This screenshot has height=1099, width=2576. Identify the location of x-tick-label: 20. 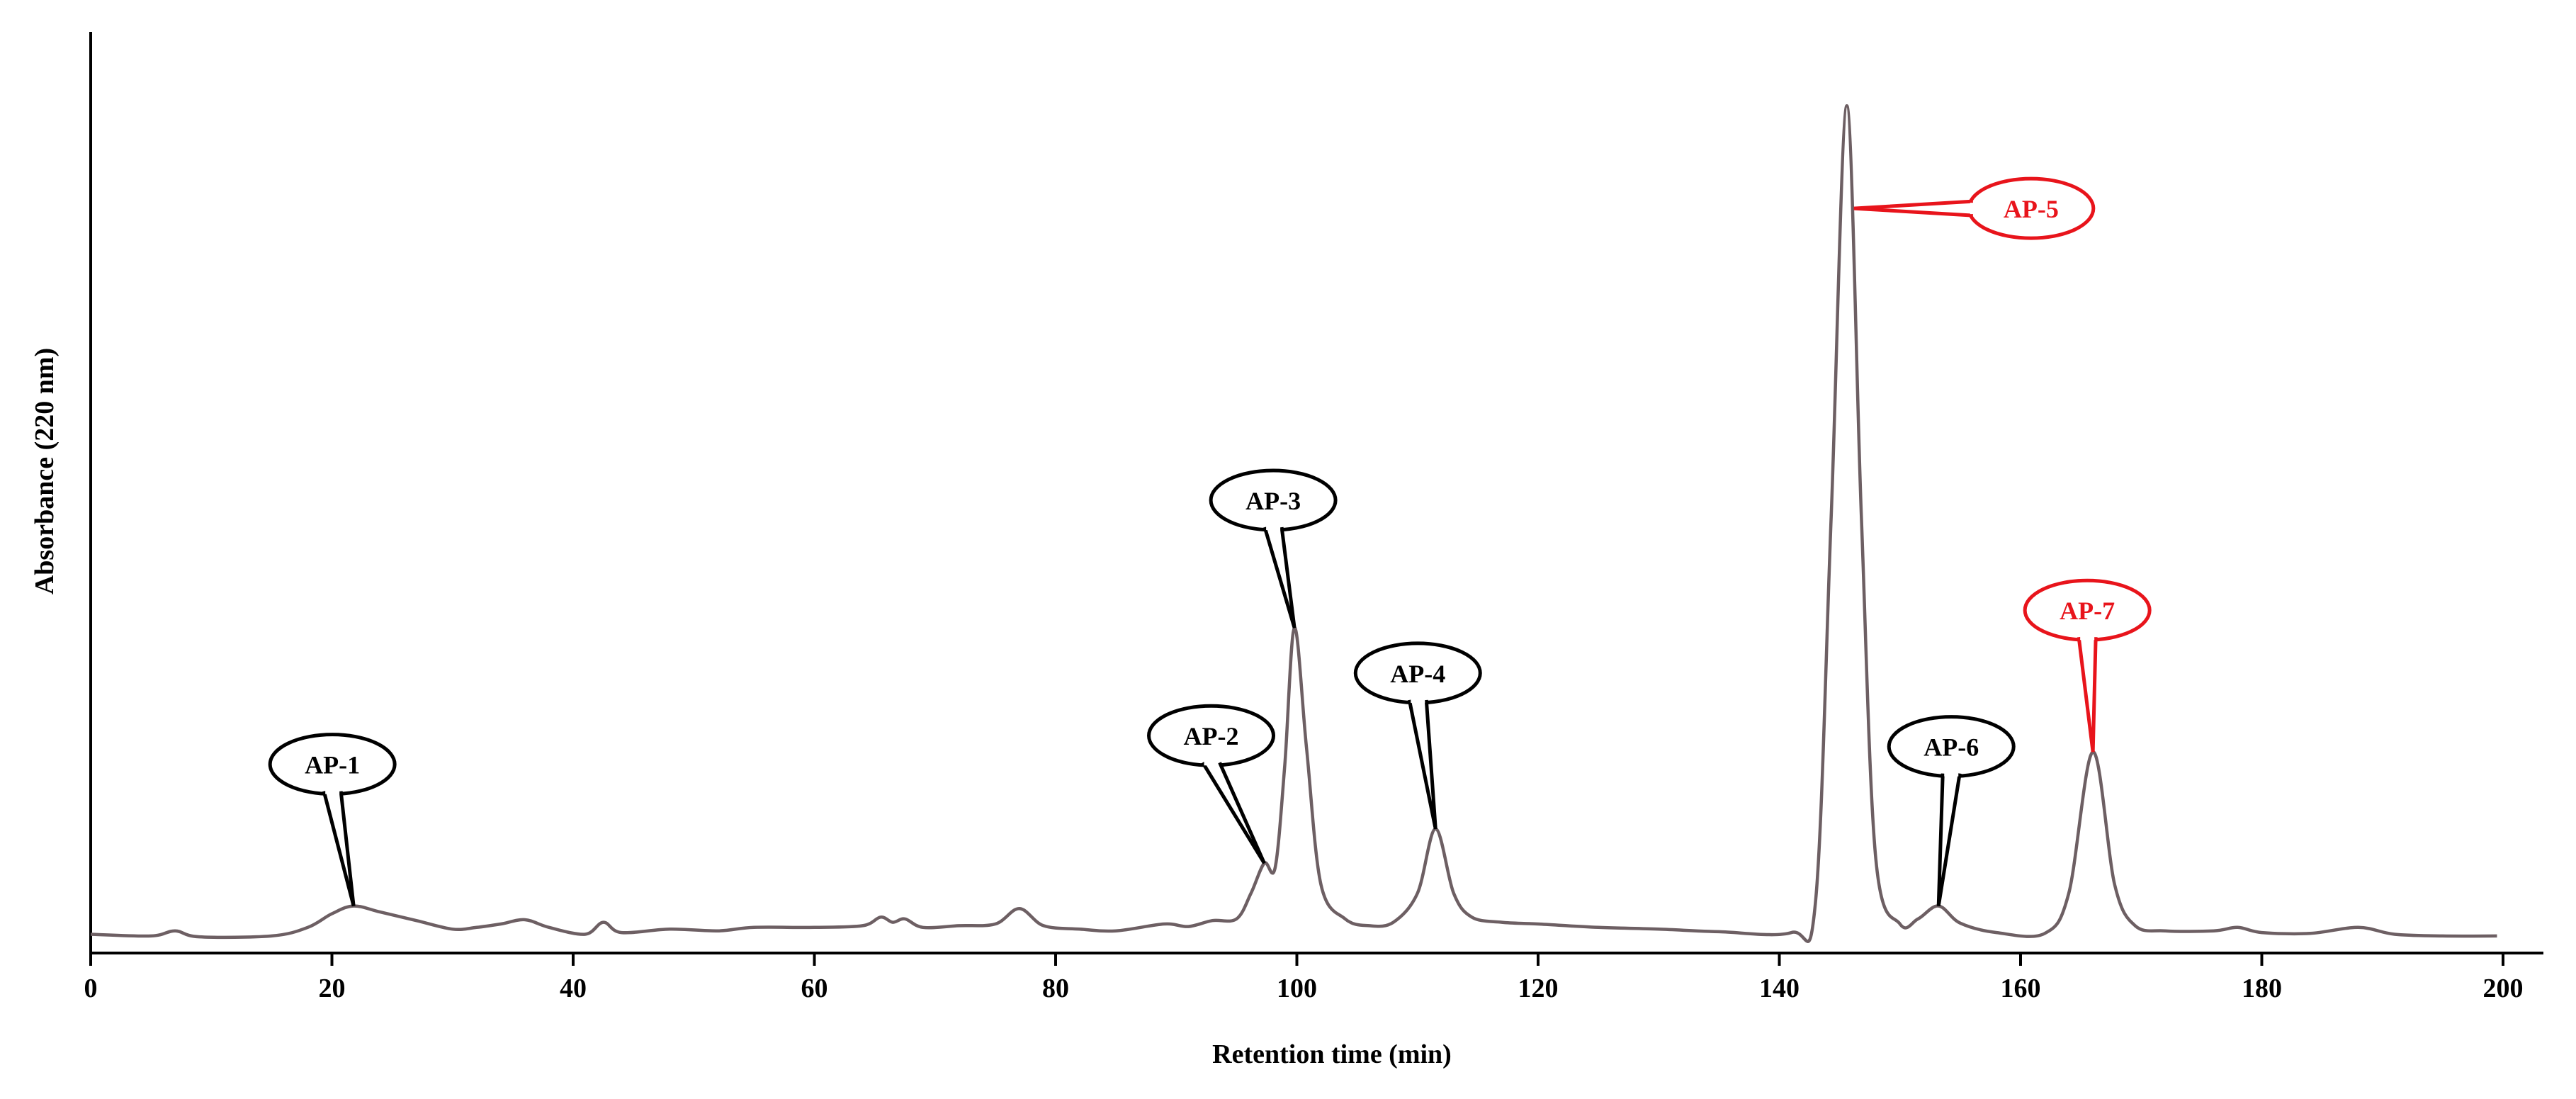
(332, 988).